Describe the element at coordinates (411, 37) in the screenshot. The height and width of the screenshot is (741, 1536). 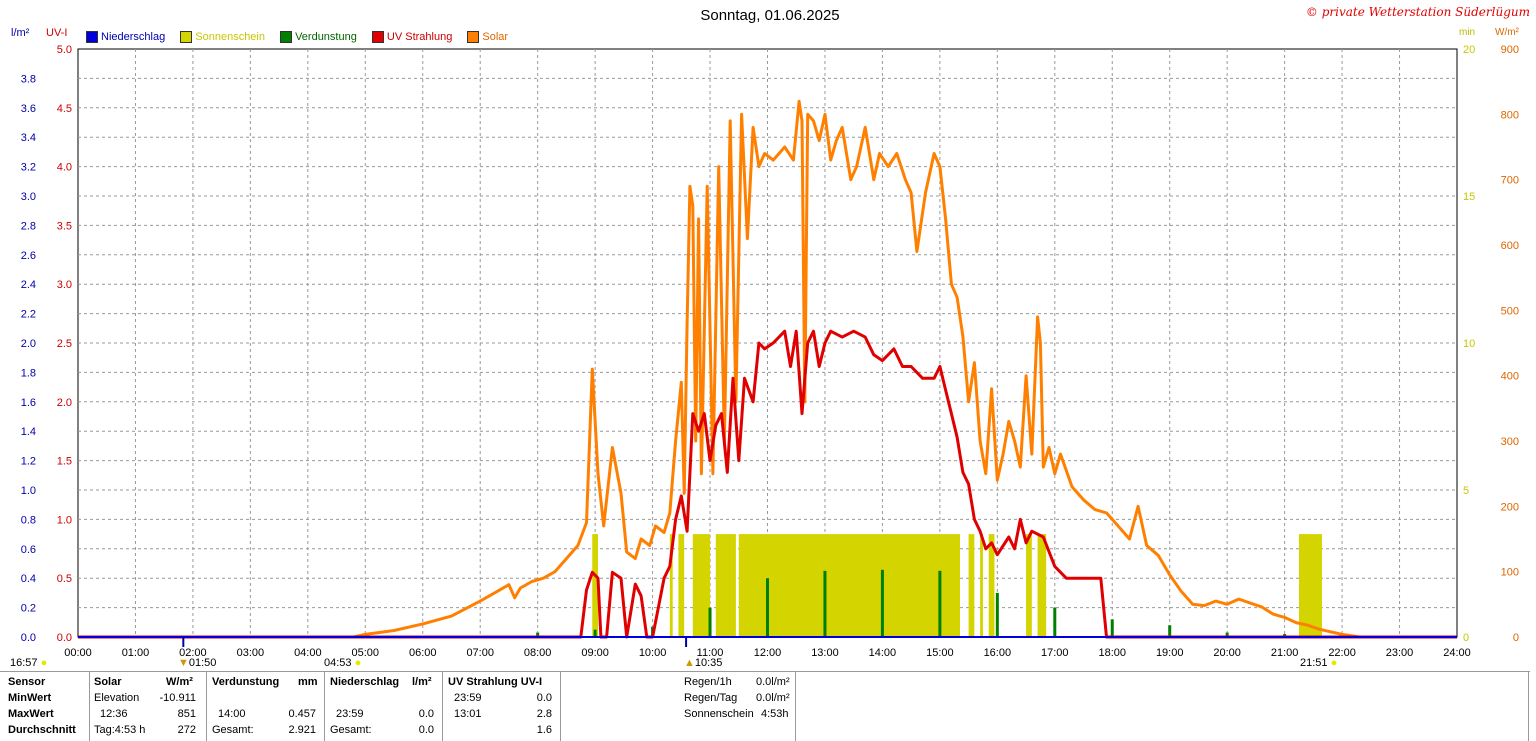
I see `legend-item-uv: UV Strahlung` at that location.